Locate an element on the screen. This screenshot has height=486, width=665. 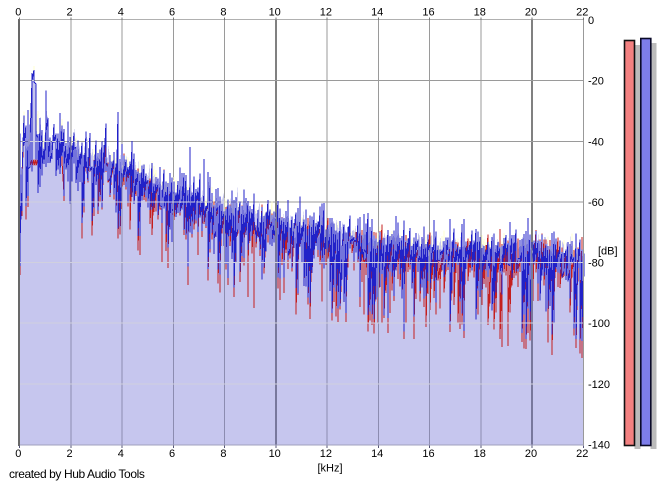
svg-text: -120 is located at coordinates (599, 385).